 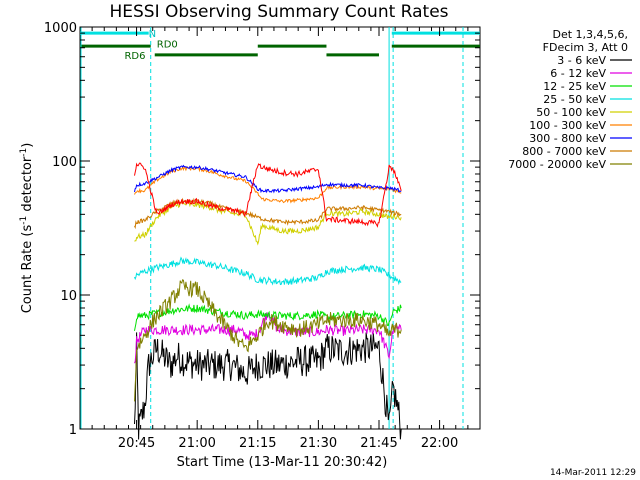 I want to click on legend-label-1: 6 - 12 keV, so click(x=578, y=73).